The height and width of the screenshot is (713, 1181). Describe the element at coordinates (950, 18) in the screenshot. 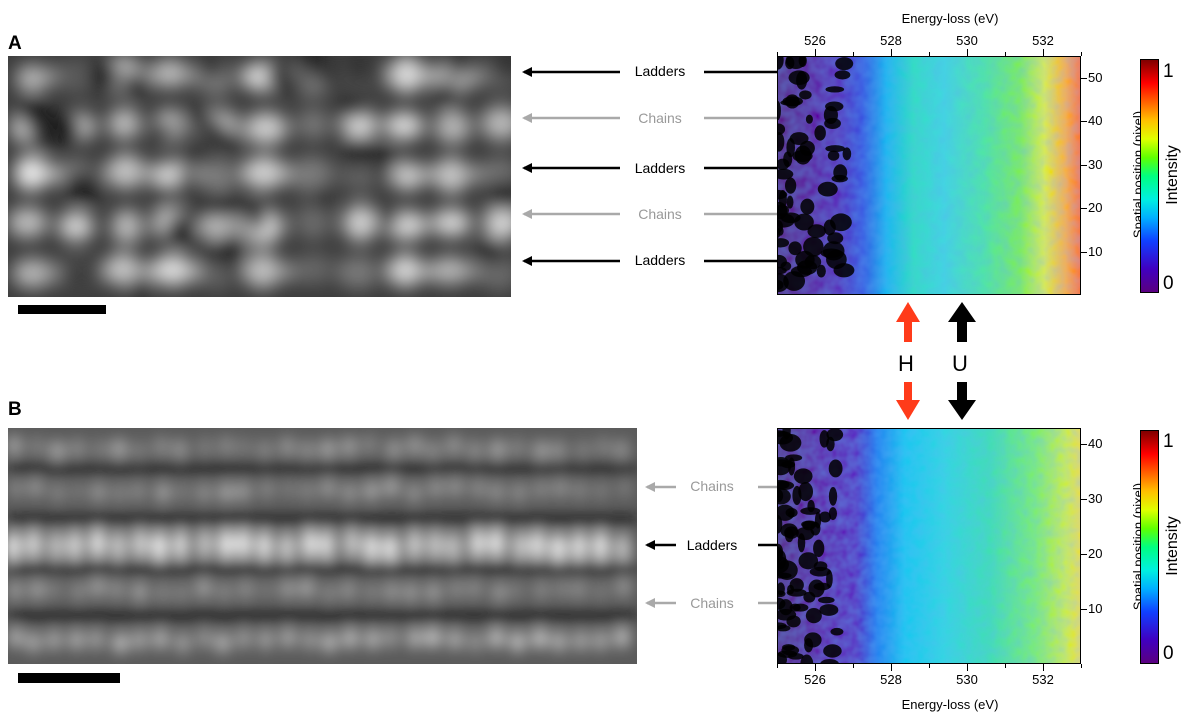

I see `x-axis-title-a: Energy-loss (eV)` at that location.